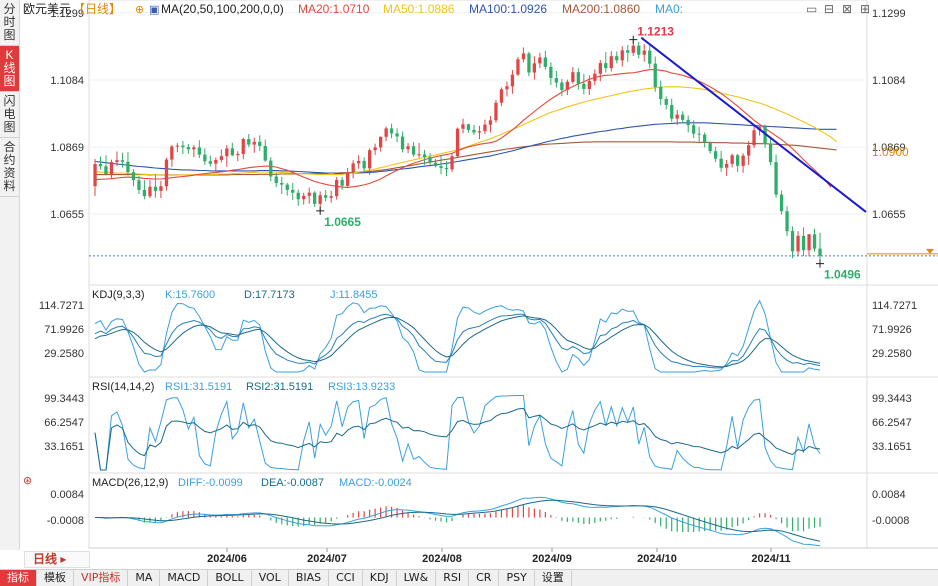 This screenshot has width=938, height=586. What do you see at coordinates (484, 578) in the screenshot?
I see `bottom-tab-12: CR` at bounding box center [484, 578].